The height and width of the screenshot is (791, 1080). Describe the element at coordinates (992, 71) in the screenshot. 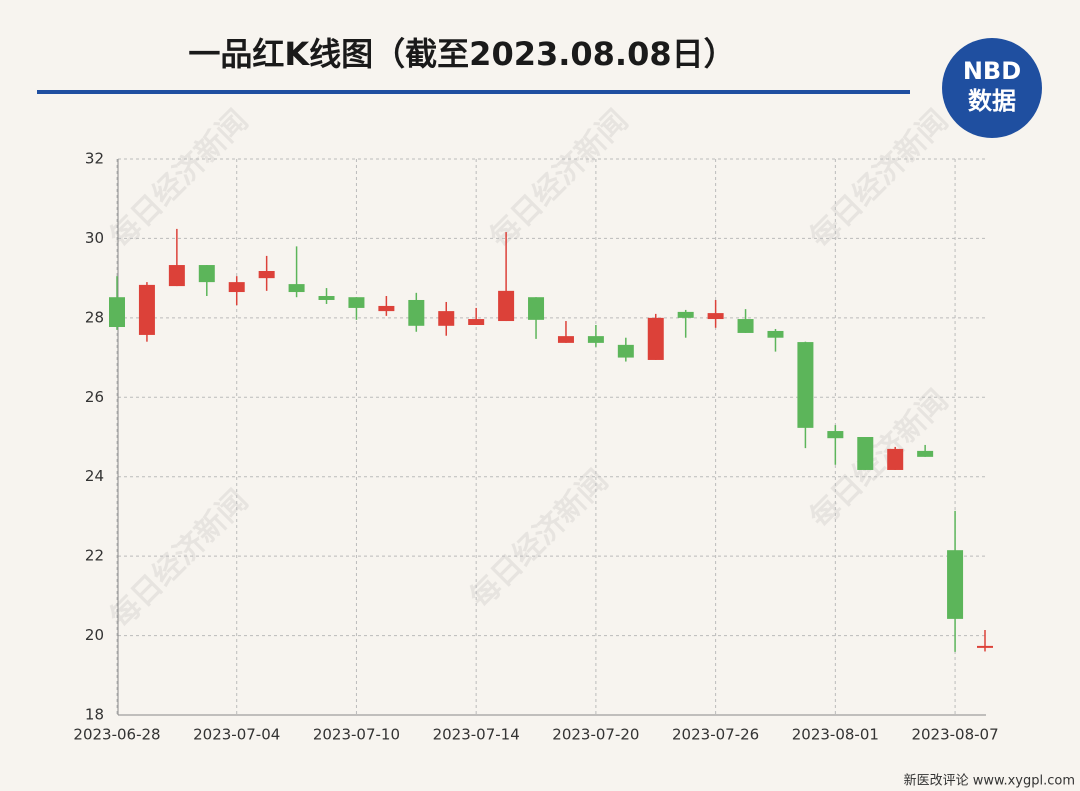

I see `logo-top: NBD` at that location.